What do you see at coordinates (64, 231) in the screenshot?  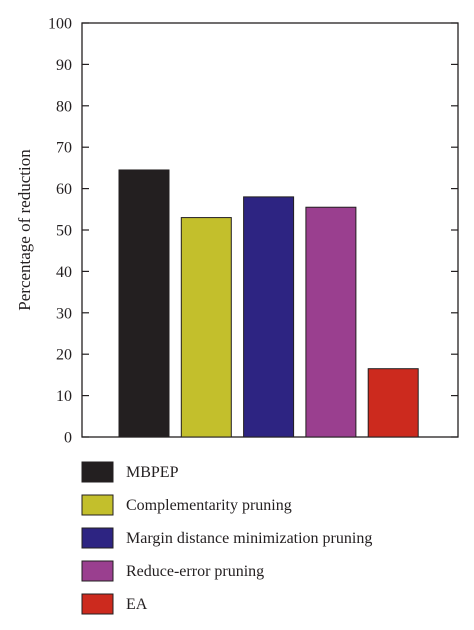 I see `y-tick-label: 50` at bounding box center [64, 231].